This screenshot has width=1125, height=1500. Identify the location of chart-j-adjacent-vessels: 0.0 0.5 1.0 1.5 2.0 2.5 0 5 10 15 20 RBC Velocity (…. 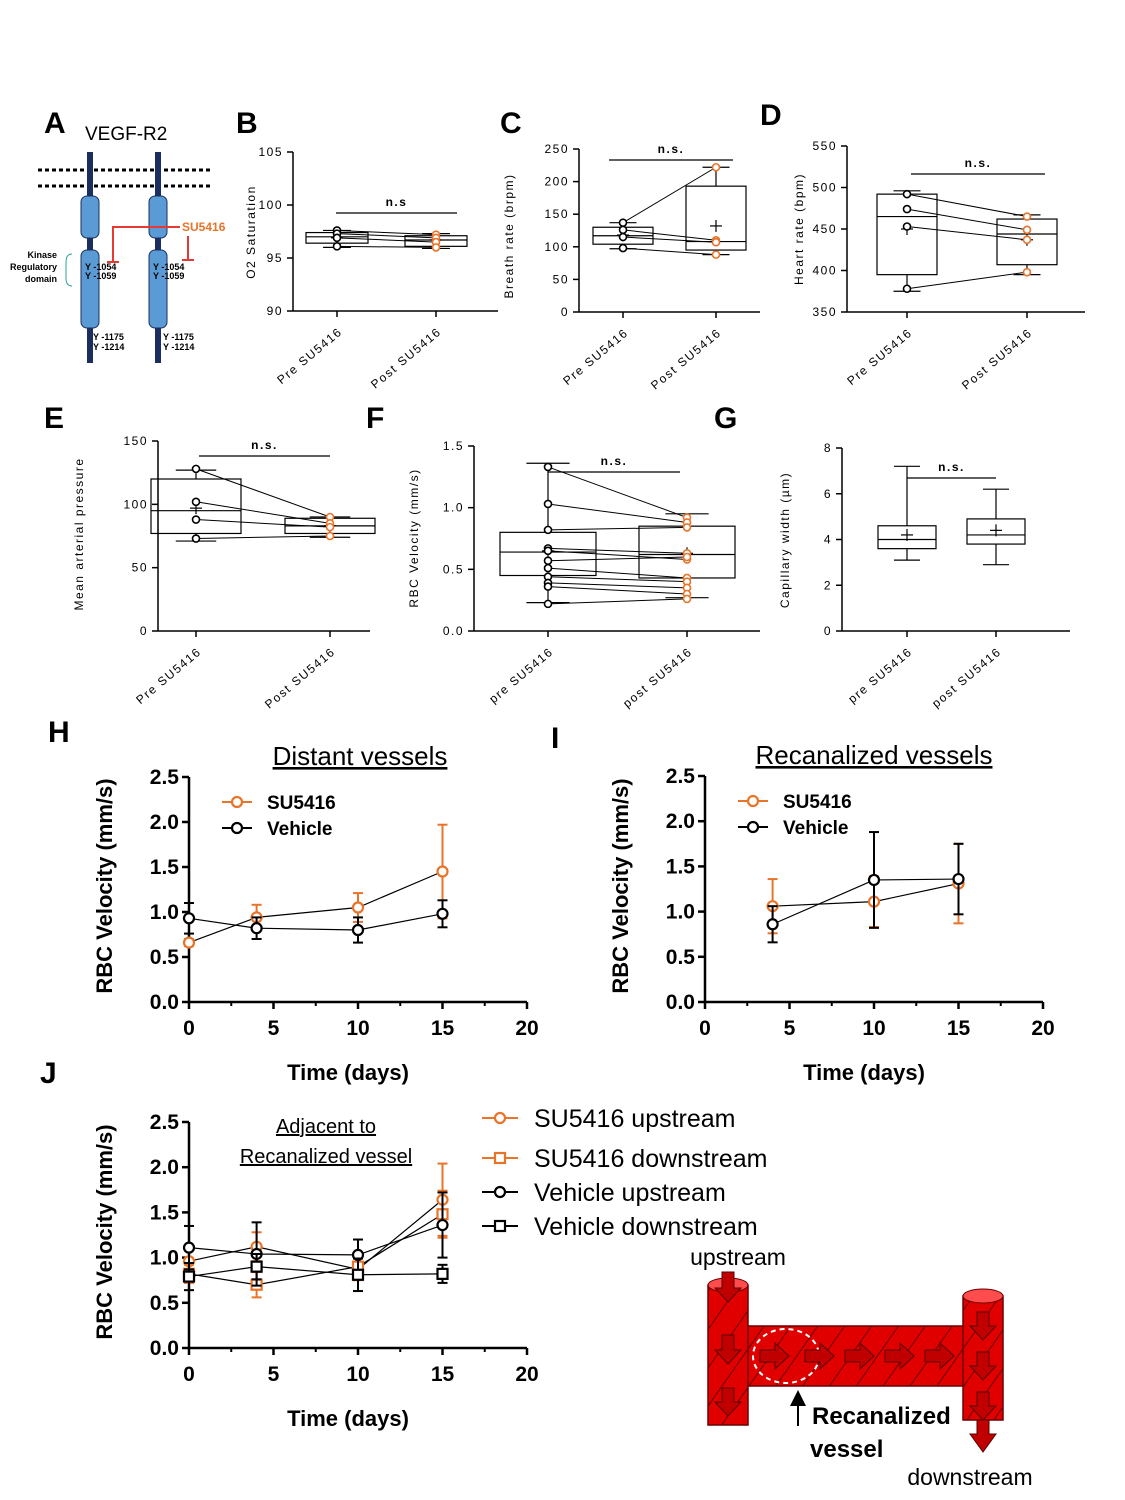
(429, 1268).